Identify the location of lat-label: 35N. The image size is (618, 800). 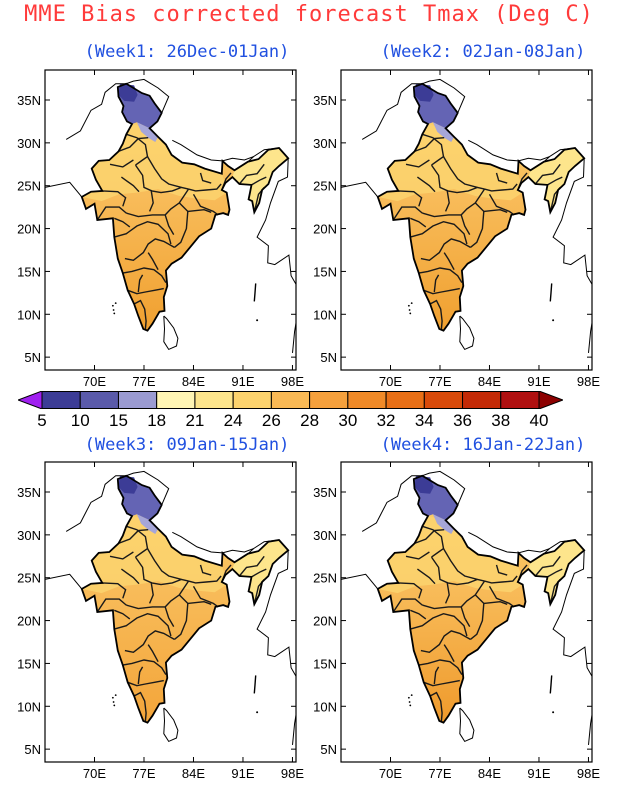
(325, 100).